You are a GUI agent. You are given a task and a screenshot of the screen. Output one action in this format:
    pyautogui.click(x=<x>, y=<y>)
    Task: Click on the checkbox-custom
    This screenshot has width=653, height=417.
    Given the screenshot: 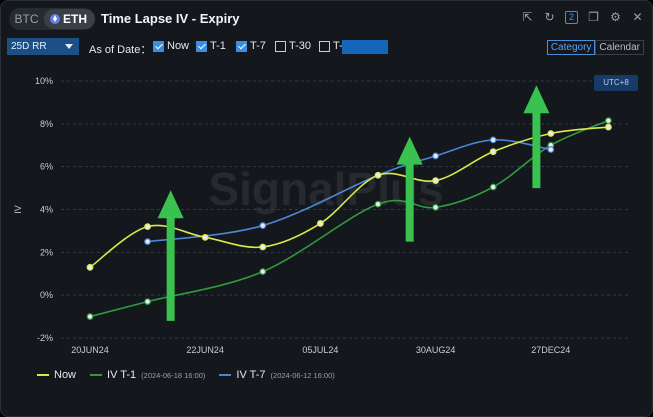 What is the action you would take?
    pyautogui.click(x=324, y=46)
    